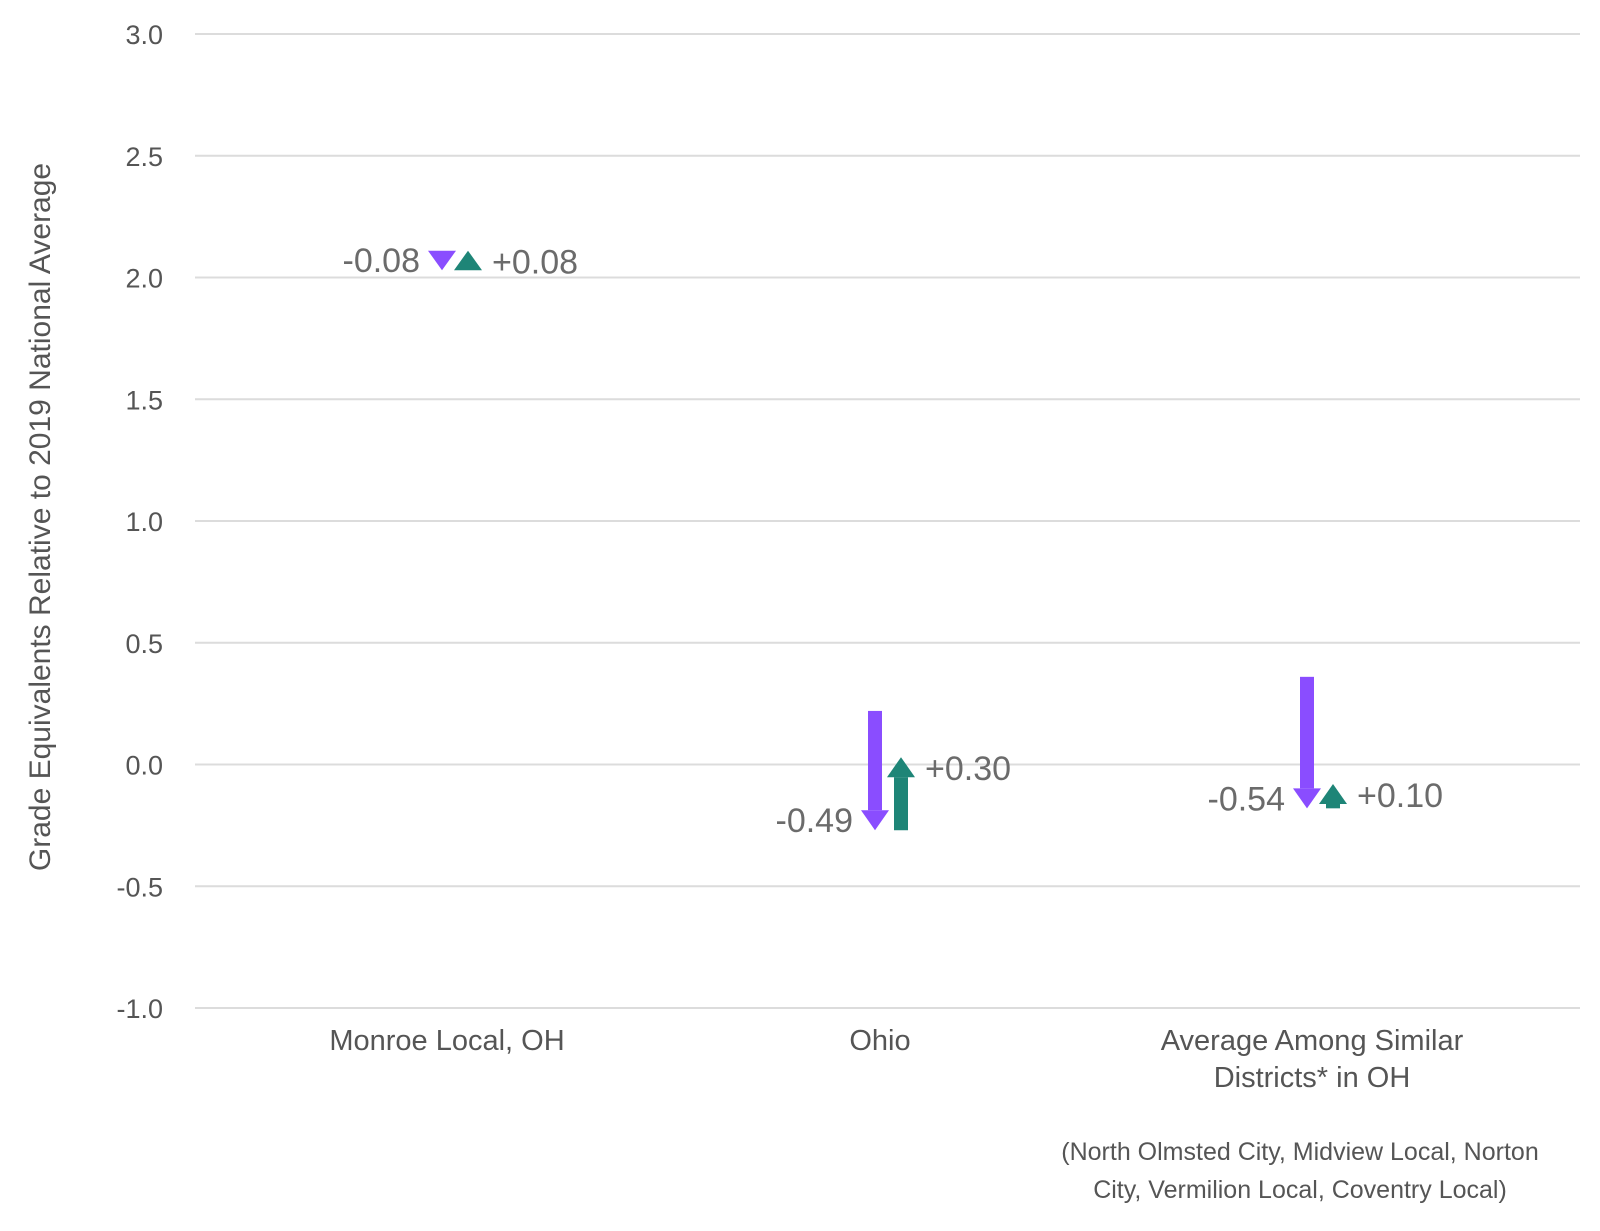 The width and height of the screenshot is (1600, 1231). Describe the element at coordinates (144, 522) in the screenshot. I see `y-tick-label: 1.0` at that location.